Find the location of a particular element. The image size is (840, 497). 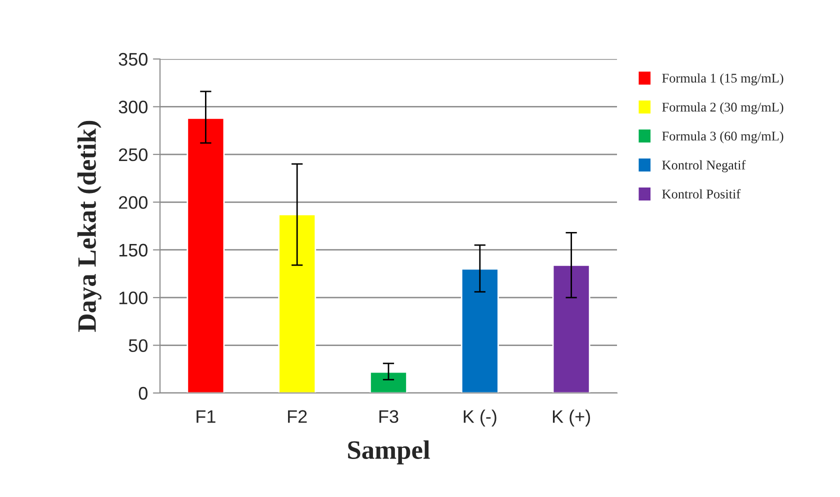

x-axis-title: Sampel is located at coordinates (389, 452).